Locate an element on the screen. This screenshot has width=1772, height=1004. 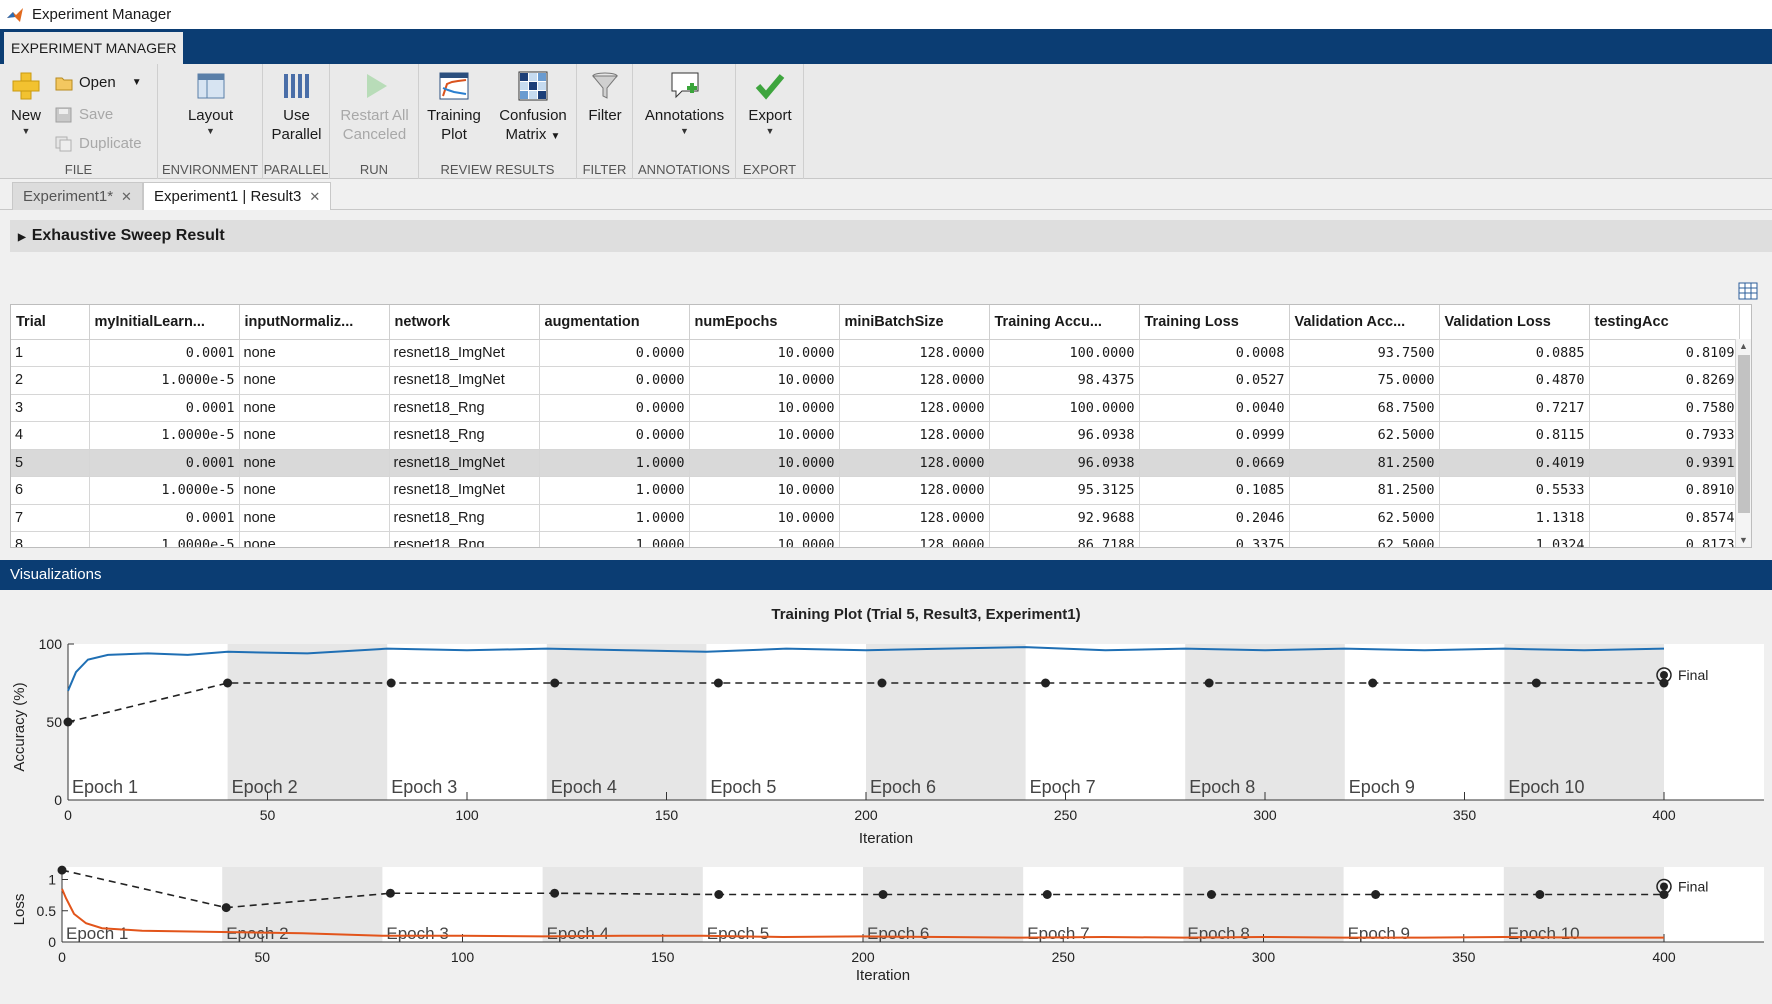
table-cell: 0.0527 is located at coordinates (1214, 380).